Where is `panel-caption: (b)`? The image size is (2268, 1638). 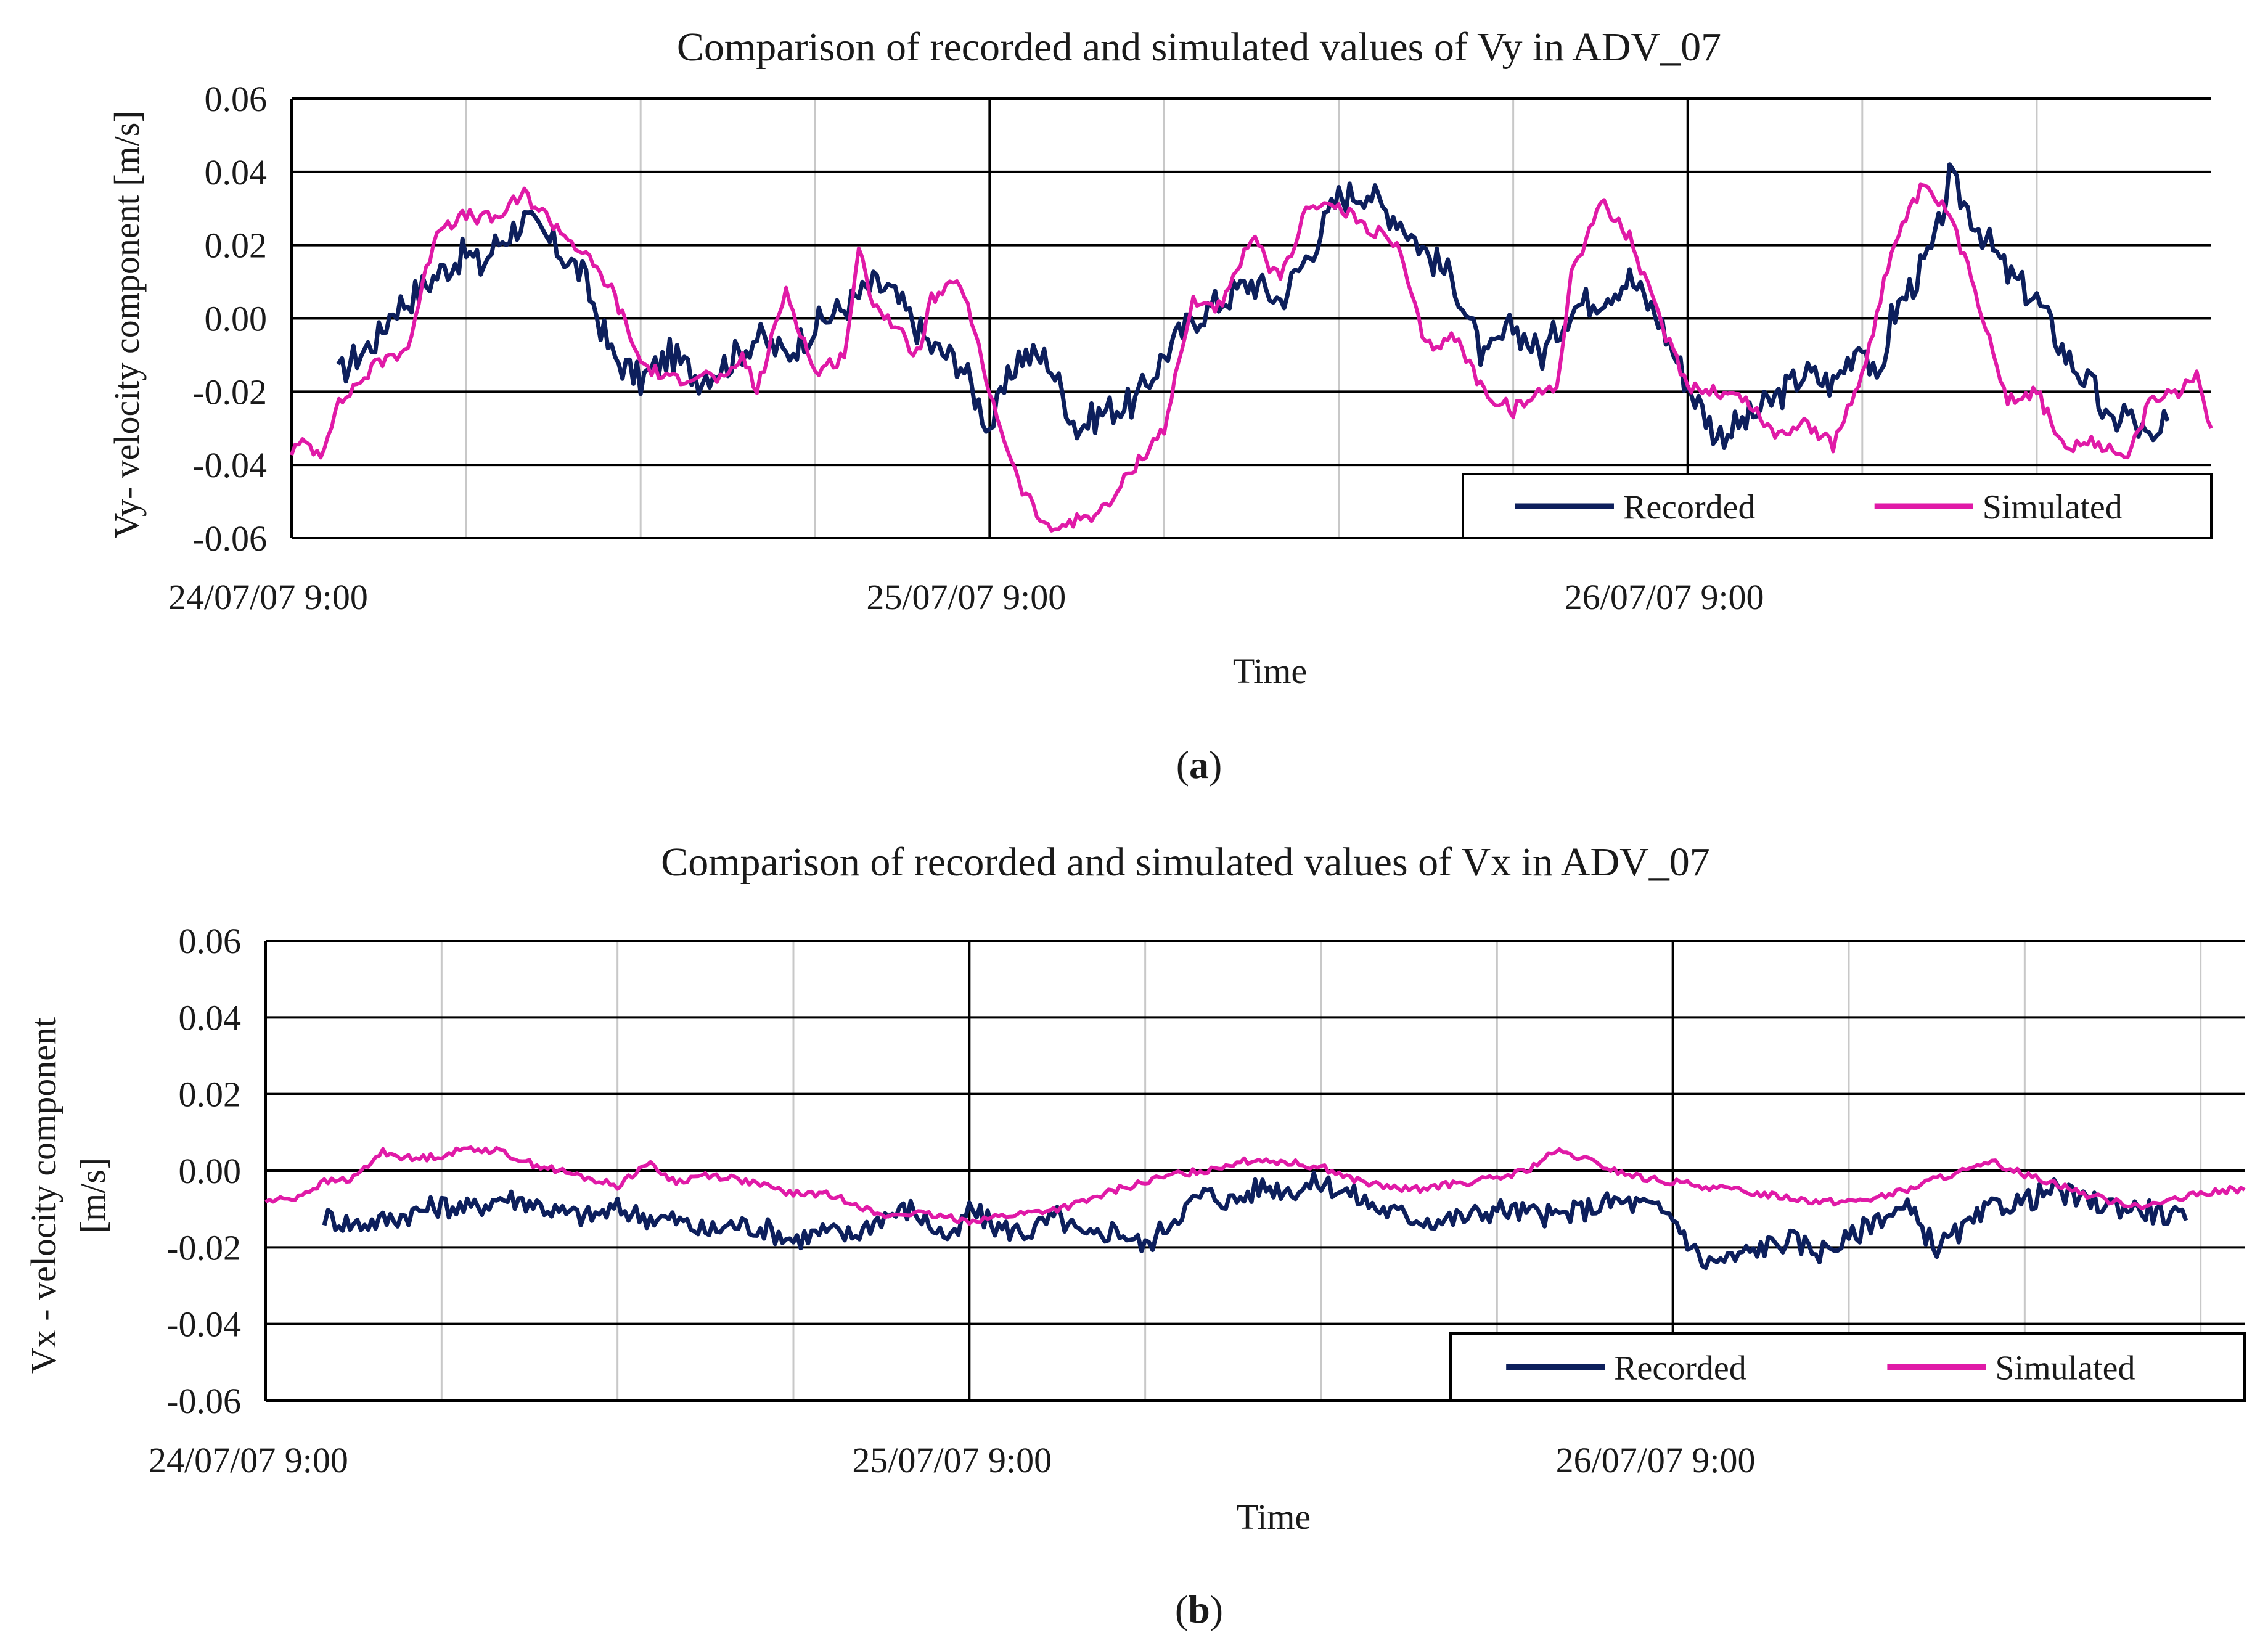
panel-caption: (b) is located at coordinates (1199, 1609).